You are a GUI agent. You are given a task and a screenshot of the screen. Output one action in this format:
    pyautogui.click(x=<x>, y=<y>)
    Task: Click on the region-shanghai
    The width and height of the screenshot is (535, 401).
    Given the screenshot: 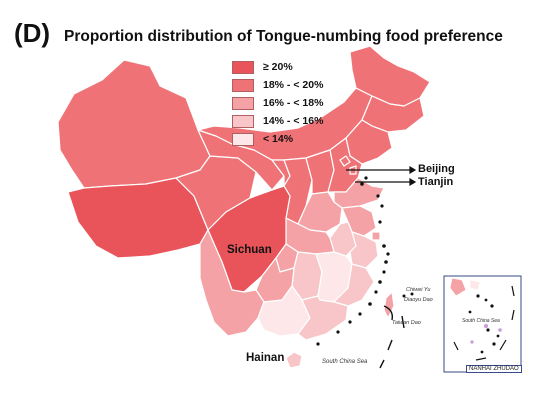 What is the action you would take?
    pyautogui.click(x=376, y=236)
    